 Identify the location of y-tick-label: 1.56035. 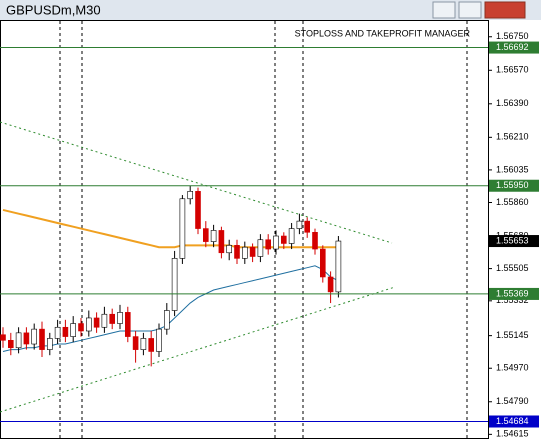
(512, 169).